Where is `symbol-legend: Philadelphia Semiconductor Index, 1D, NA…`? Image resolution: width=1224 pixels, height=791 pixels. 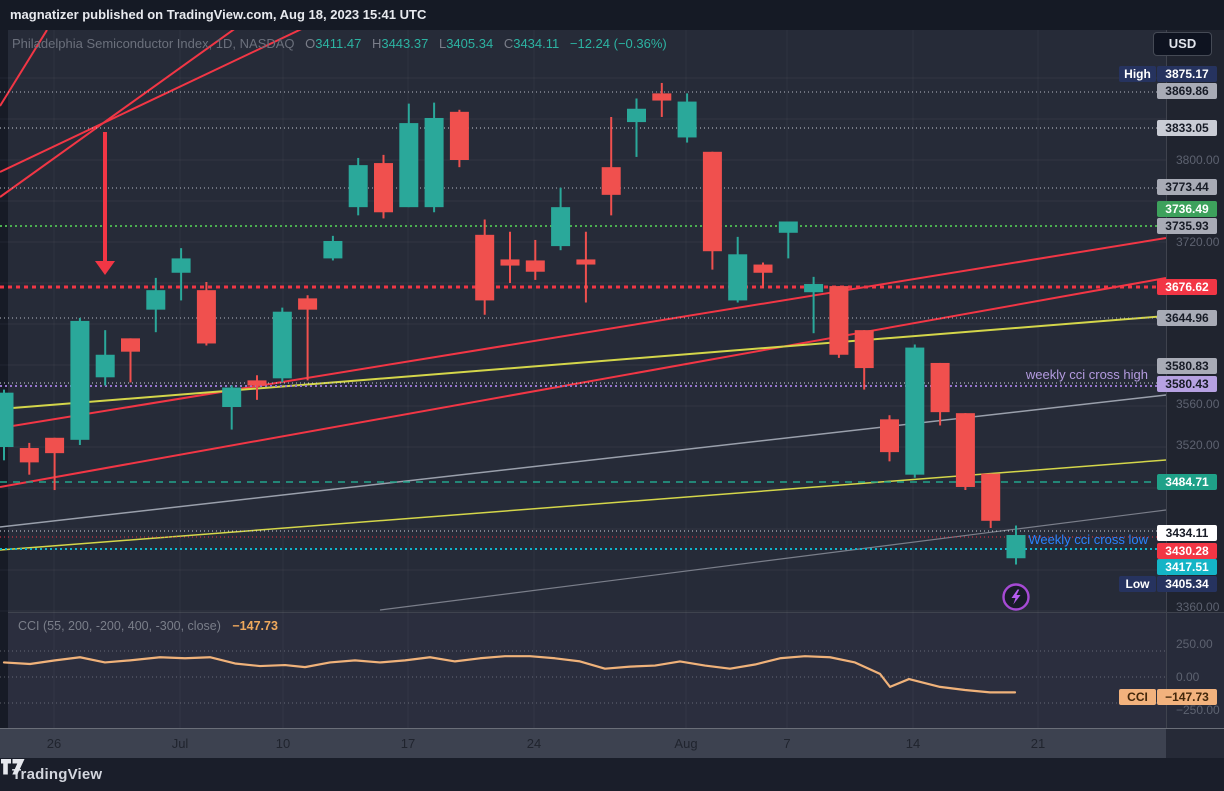
symbol-legend: Philadelphia Semiconductor Index, 1D, NA… is located at coordinates (339, 43).